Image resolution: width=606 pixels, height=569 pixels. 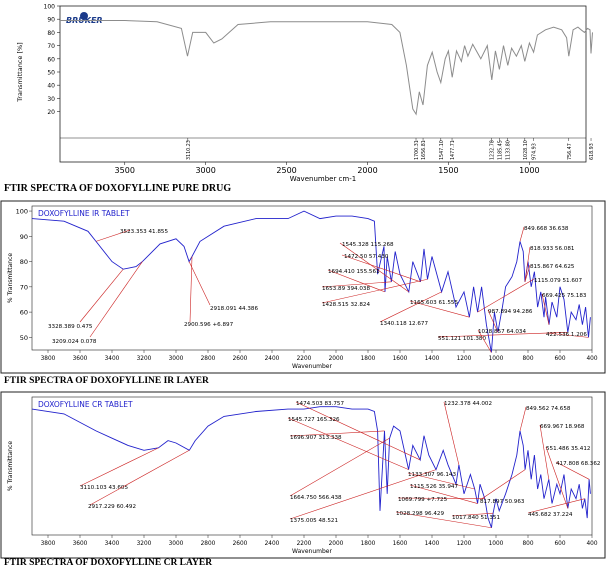 I want to click on peak-label: 1375.005 48.521, so click(x=314, y=521).